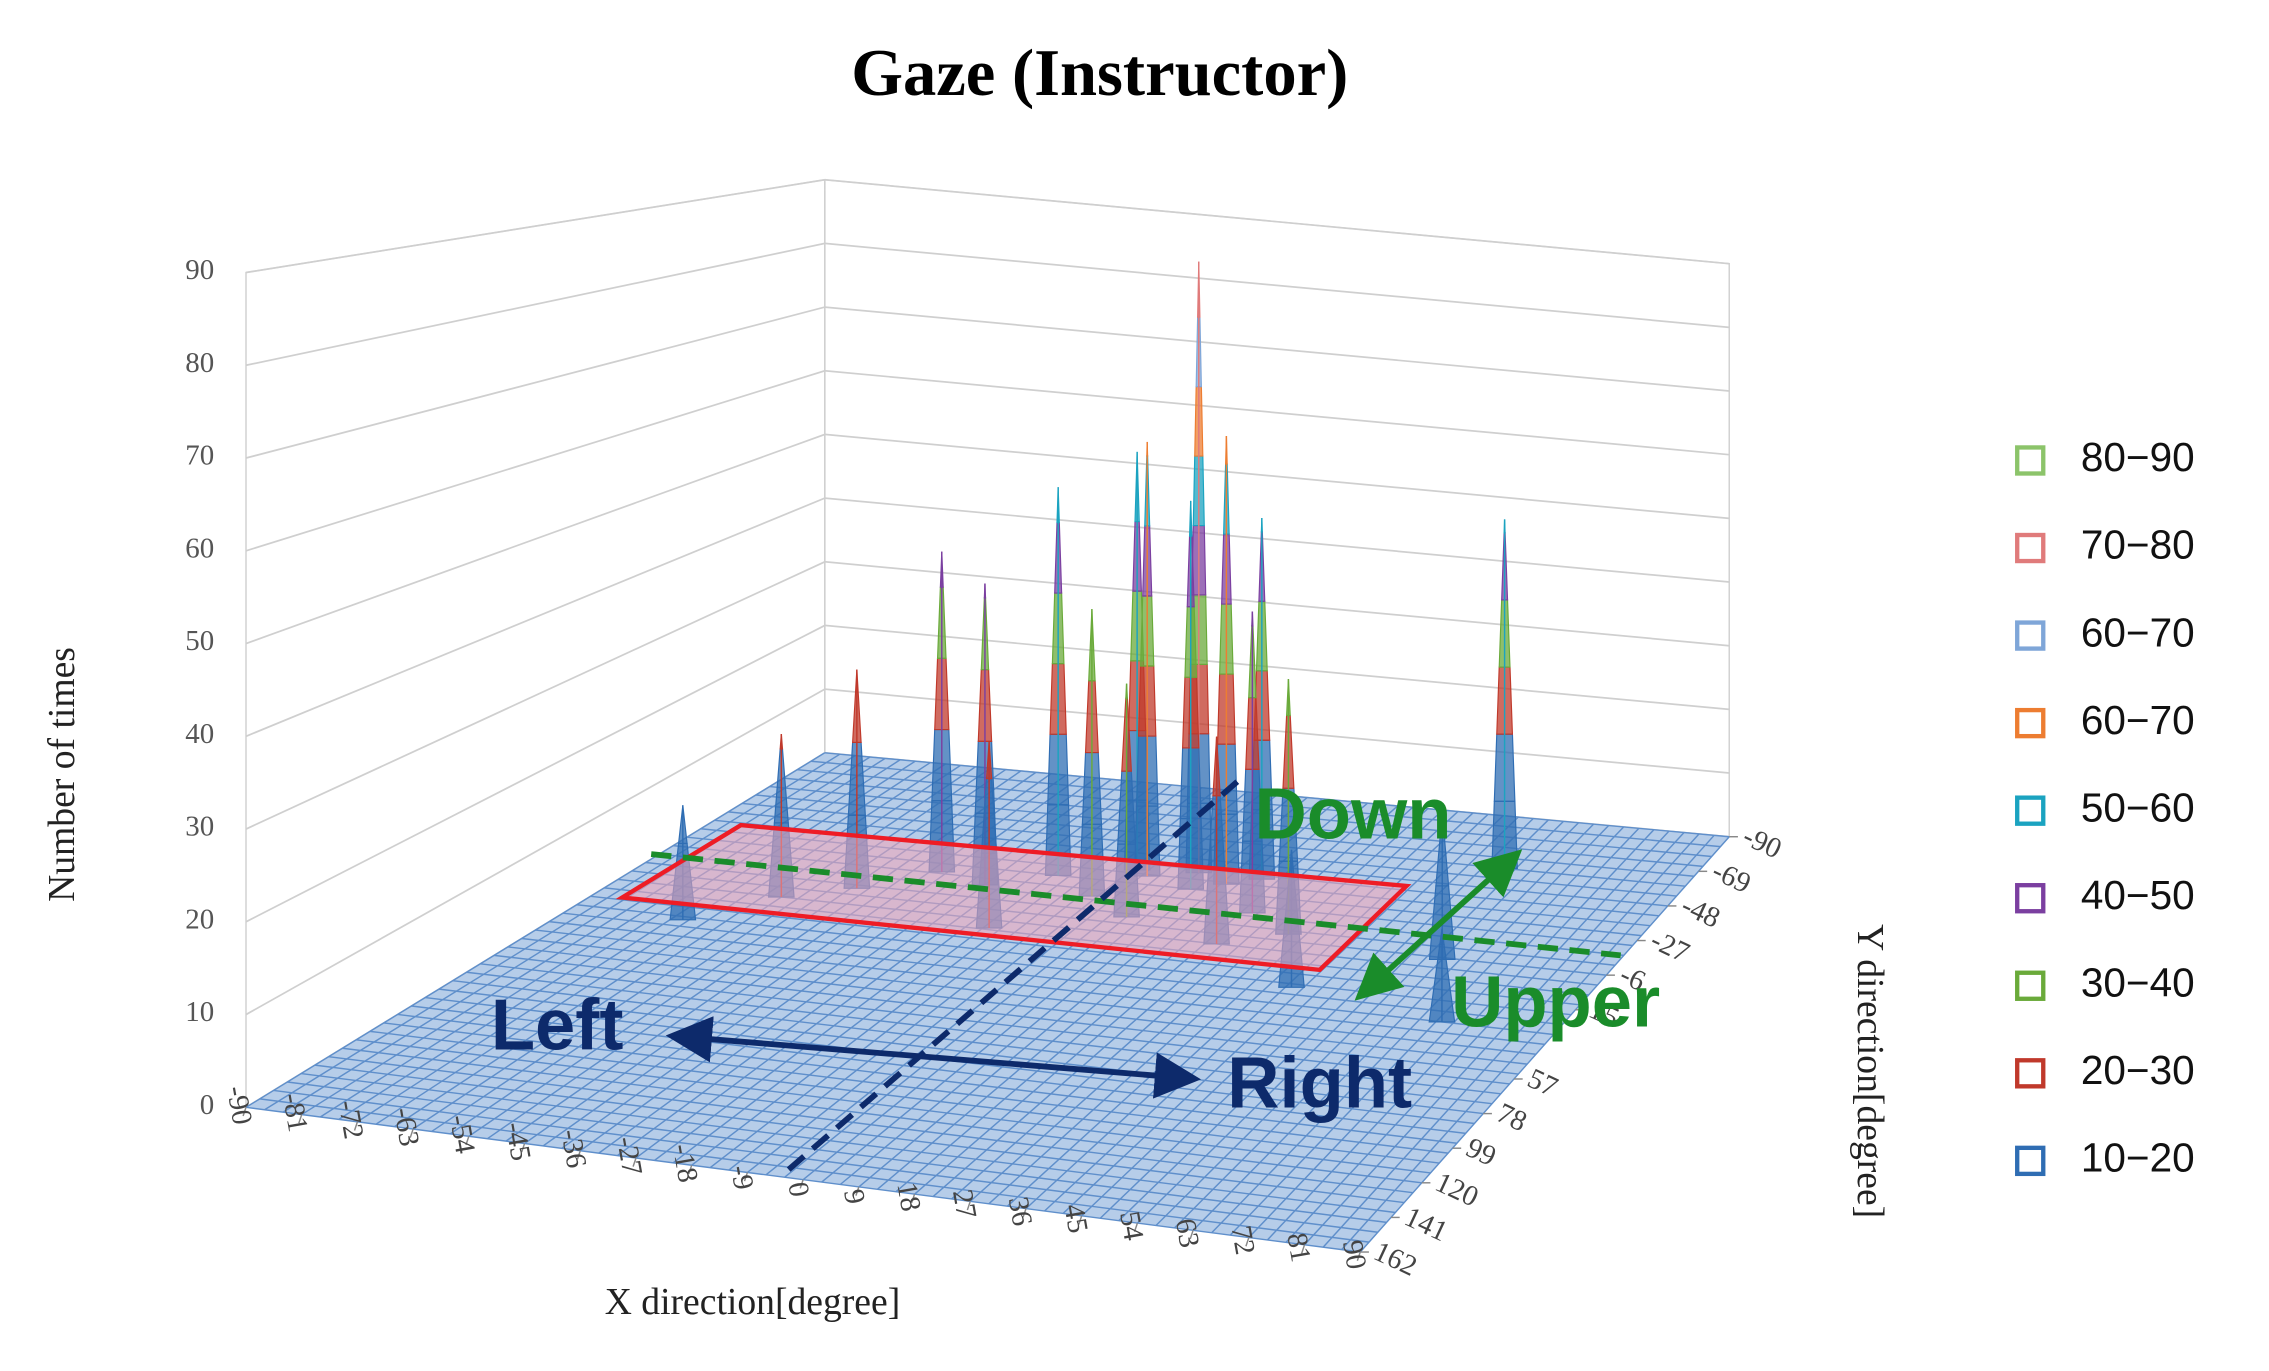  What do you see at coordinates (2138, 545) in the screenshot?
I see `legend-label: 70−80` at bounding box center [2138, 545].